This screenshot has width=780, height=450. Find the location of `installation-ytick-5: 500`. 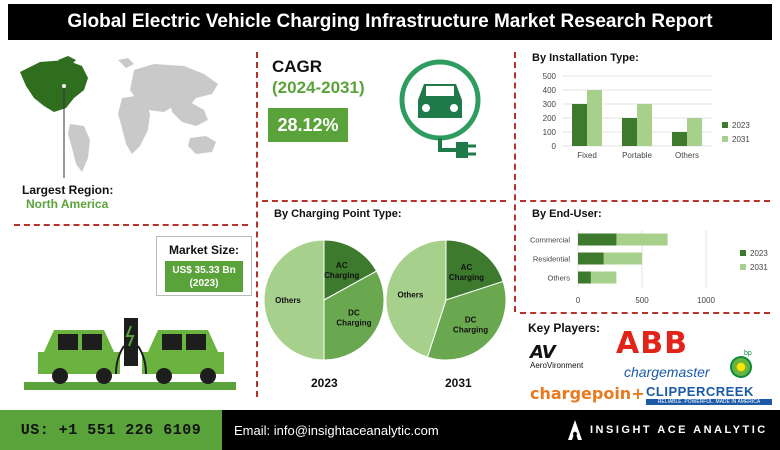

installation-ytick-5: 500 is located at coordinates (550, 76).